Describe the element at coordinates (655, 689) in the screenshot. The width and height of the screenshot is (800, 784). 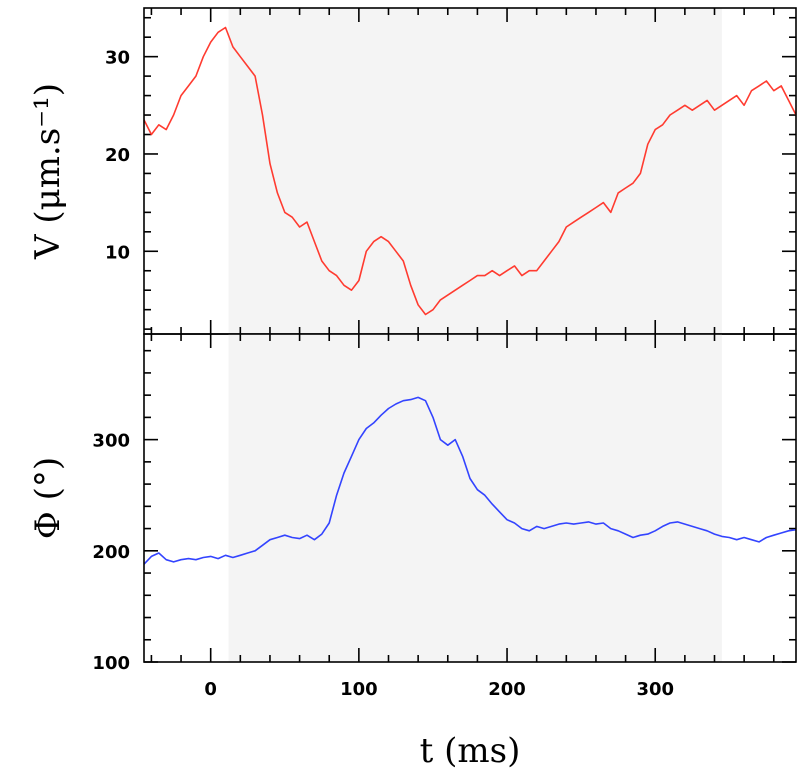
I see `x-tick-label: 300` at that location.